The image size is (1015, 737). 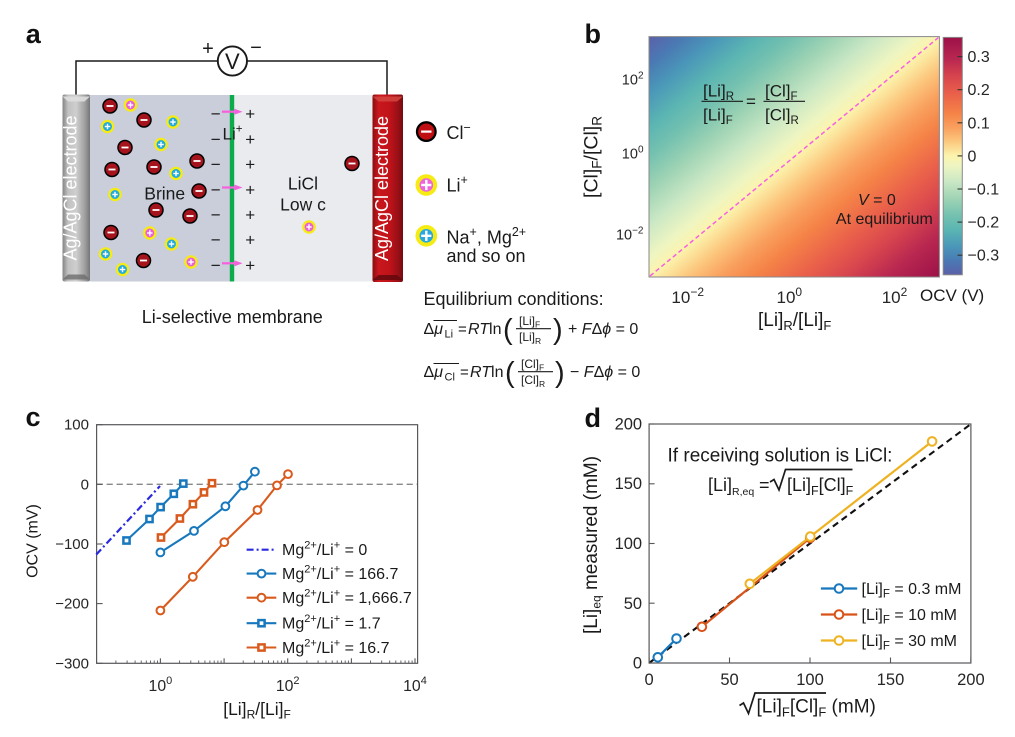 I want to click on svg-text: V = 0, so click(x=877, y=200).